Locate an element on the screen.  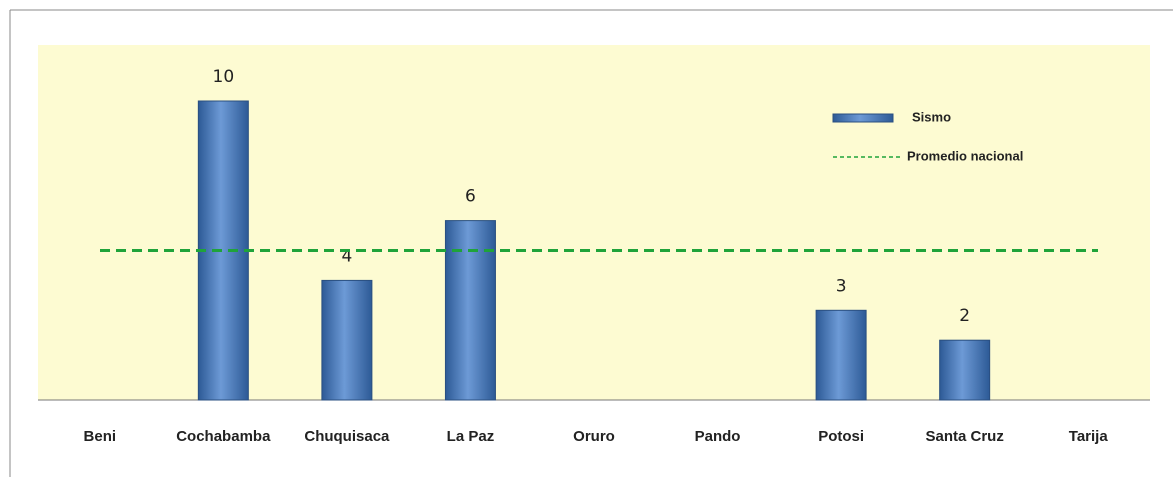
x-tick-label: Chuquisaca is located at coordinates (347, 436).